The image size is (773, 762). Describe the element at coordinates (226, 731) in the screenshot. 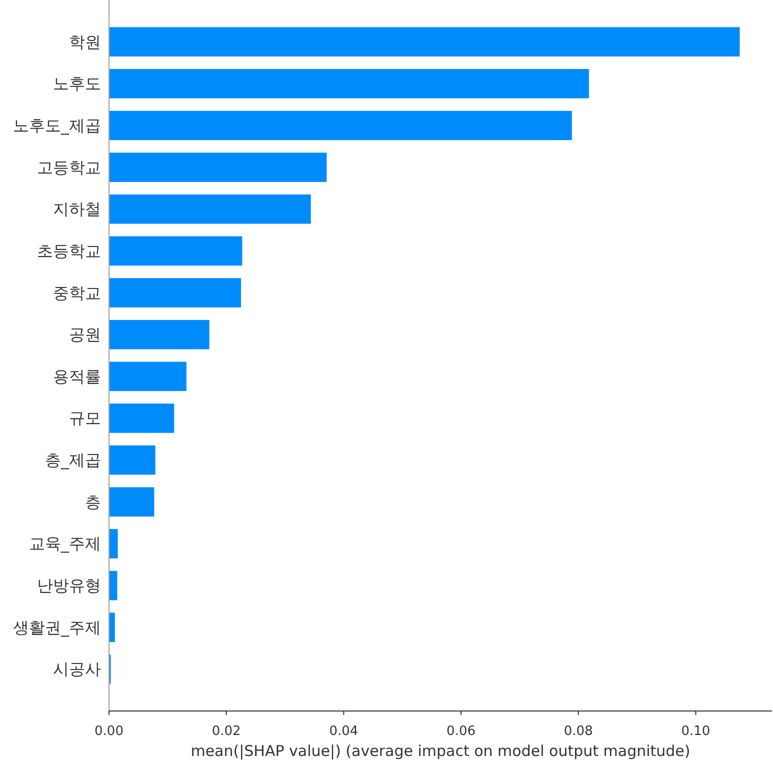

I see `x-tick-label: 0.02` at that location.